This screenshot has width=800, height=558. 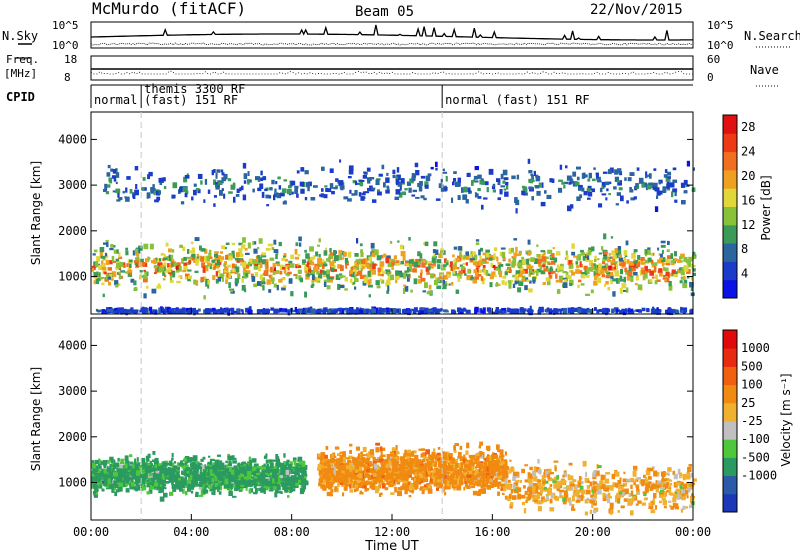 What do you see at coordinates (503, 456) in the screenshot?
I see `vel-cells-cell-2074` at bounding box center [503, 456].